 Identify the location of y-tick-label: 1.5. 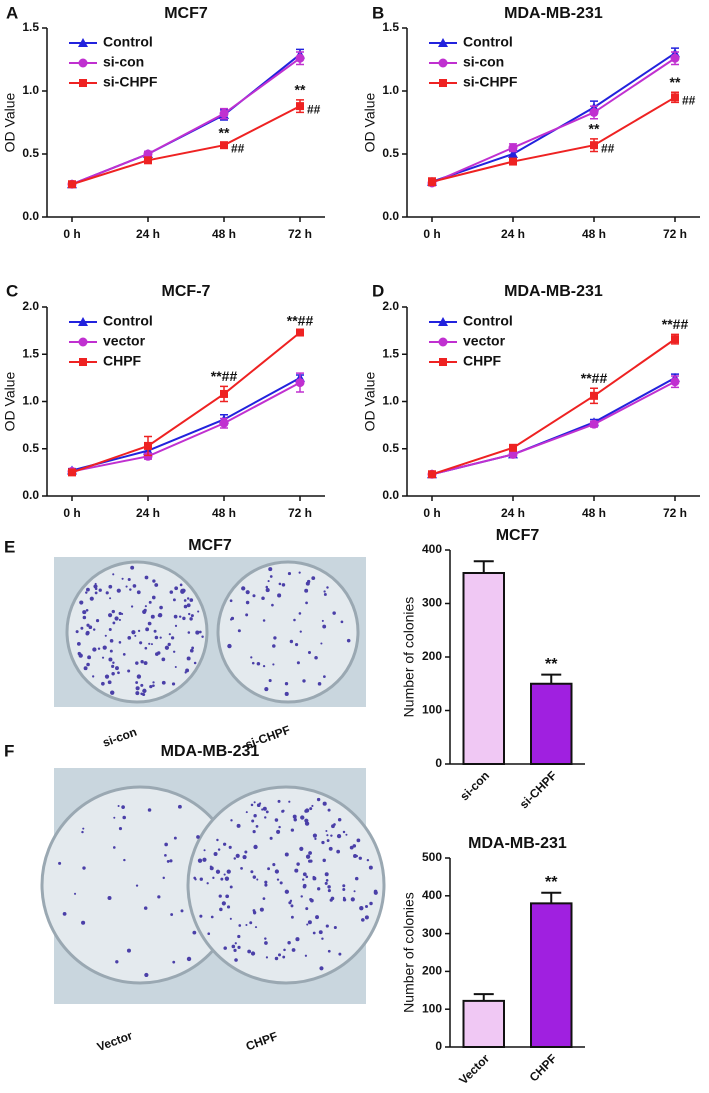
(390, 353).